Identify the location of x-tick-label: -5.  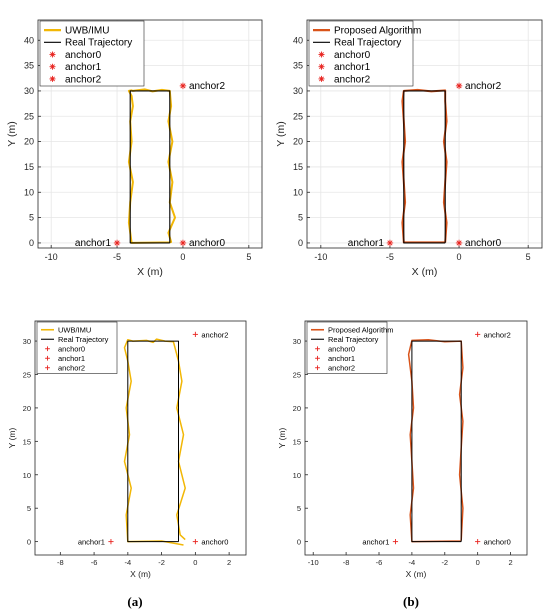
(390, 257).